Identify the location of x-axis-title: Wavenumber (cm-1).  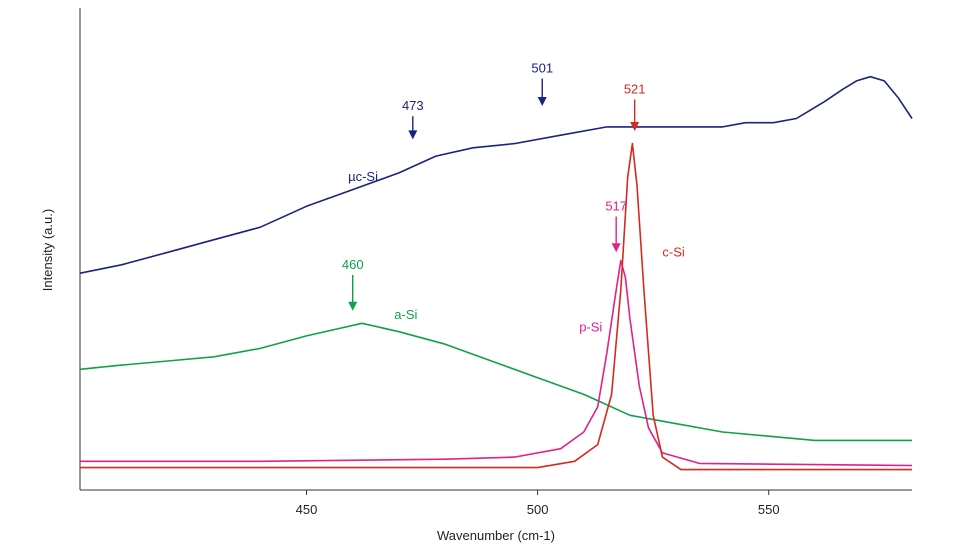
(496, 535).